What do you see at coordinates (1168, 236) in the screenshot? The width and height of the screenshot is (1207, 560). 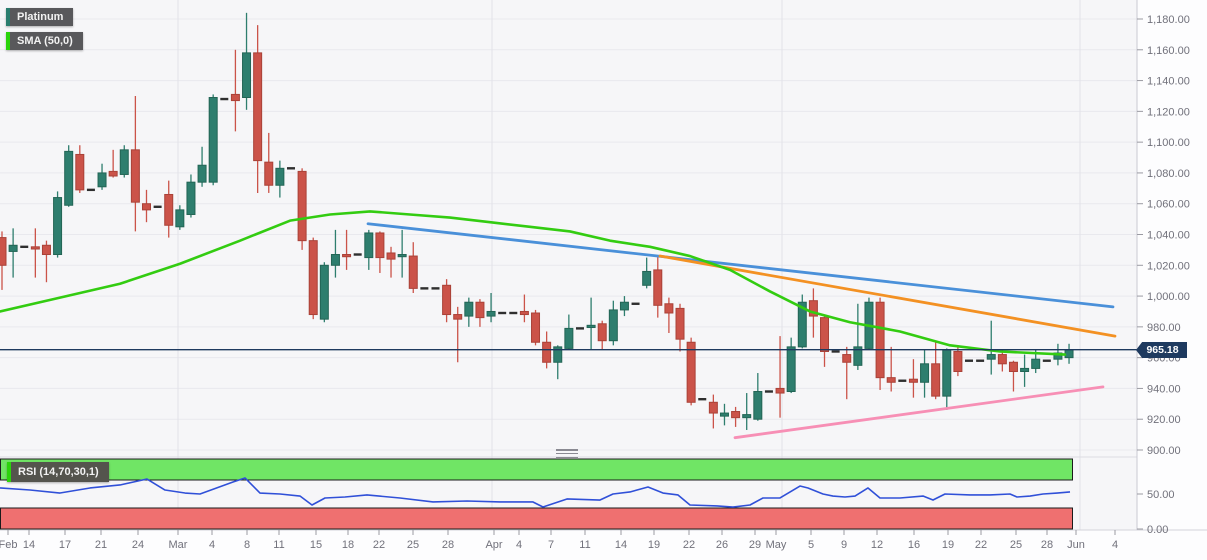 I see `price-tick-label: 1,040.00` at bounding box center [1168, 236].